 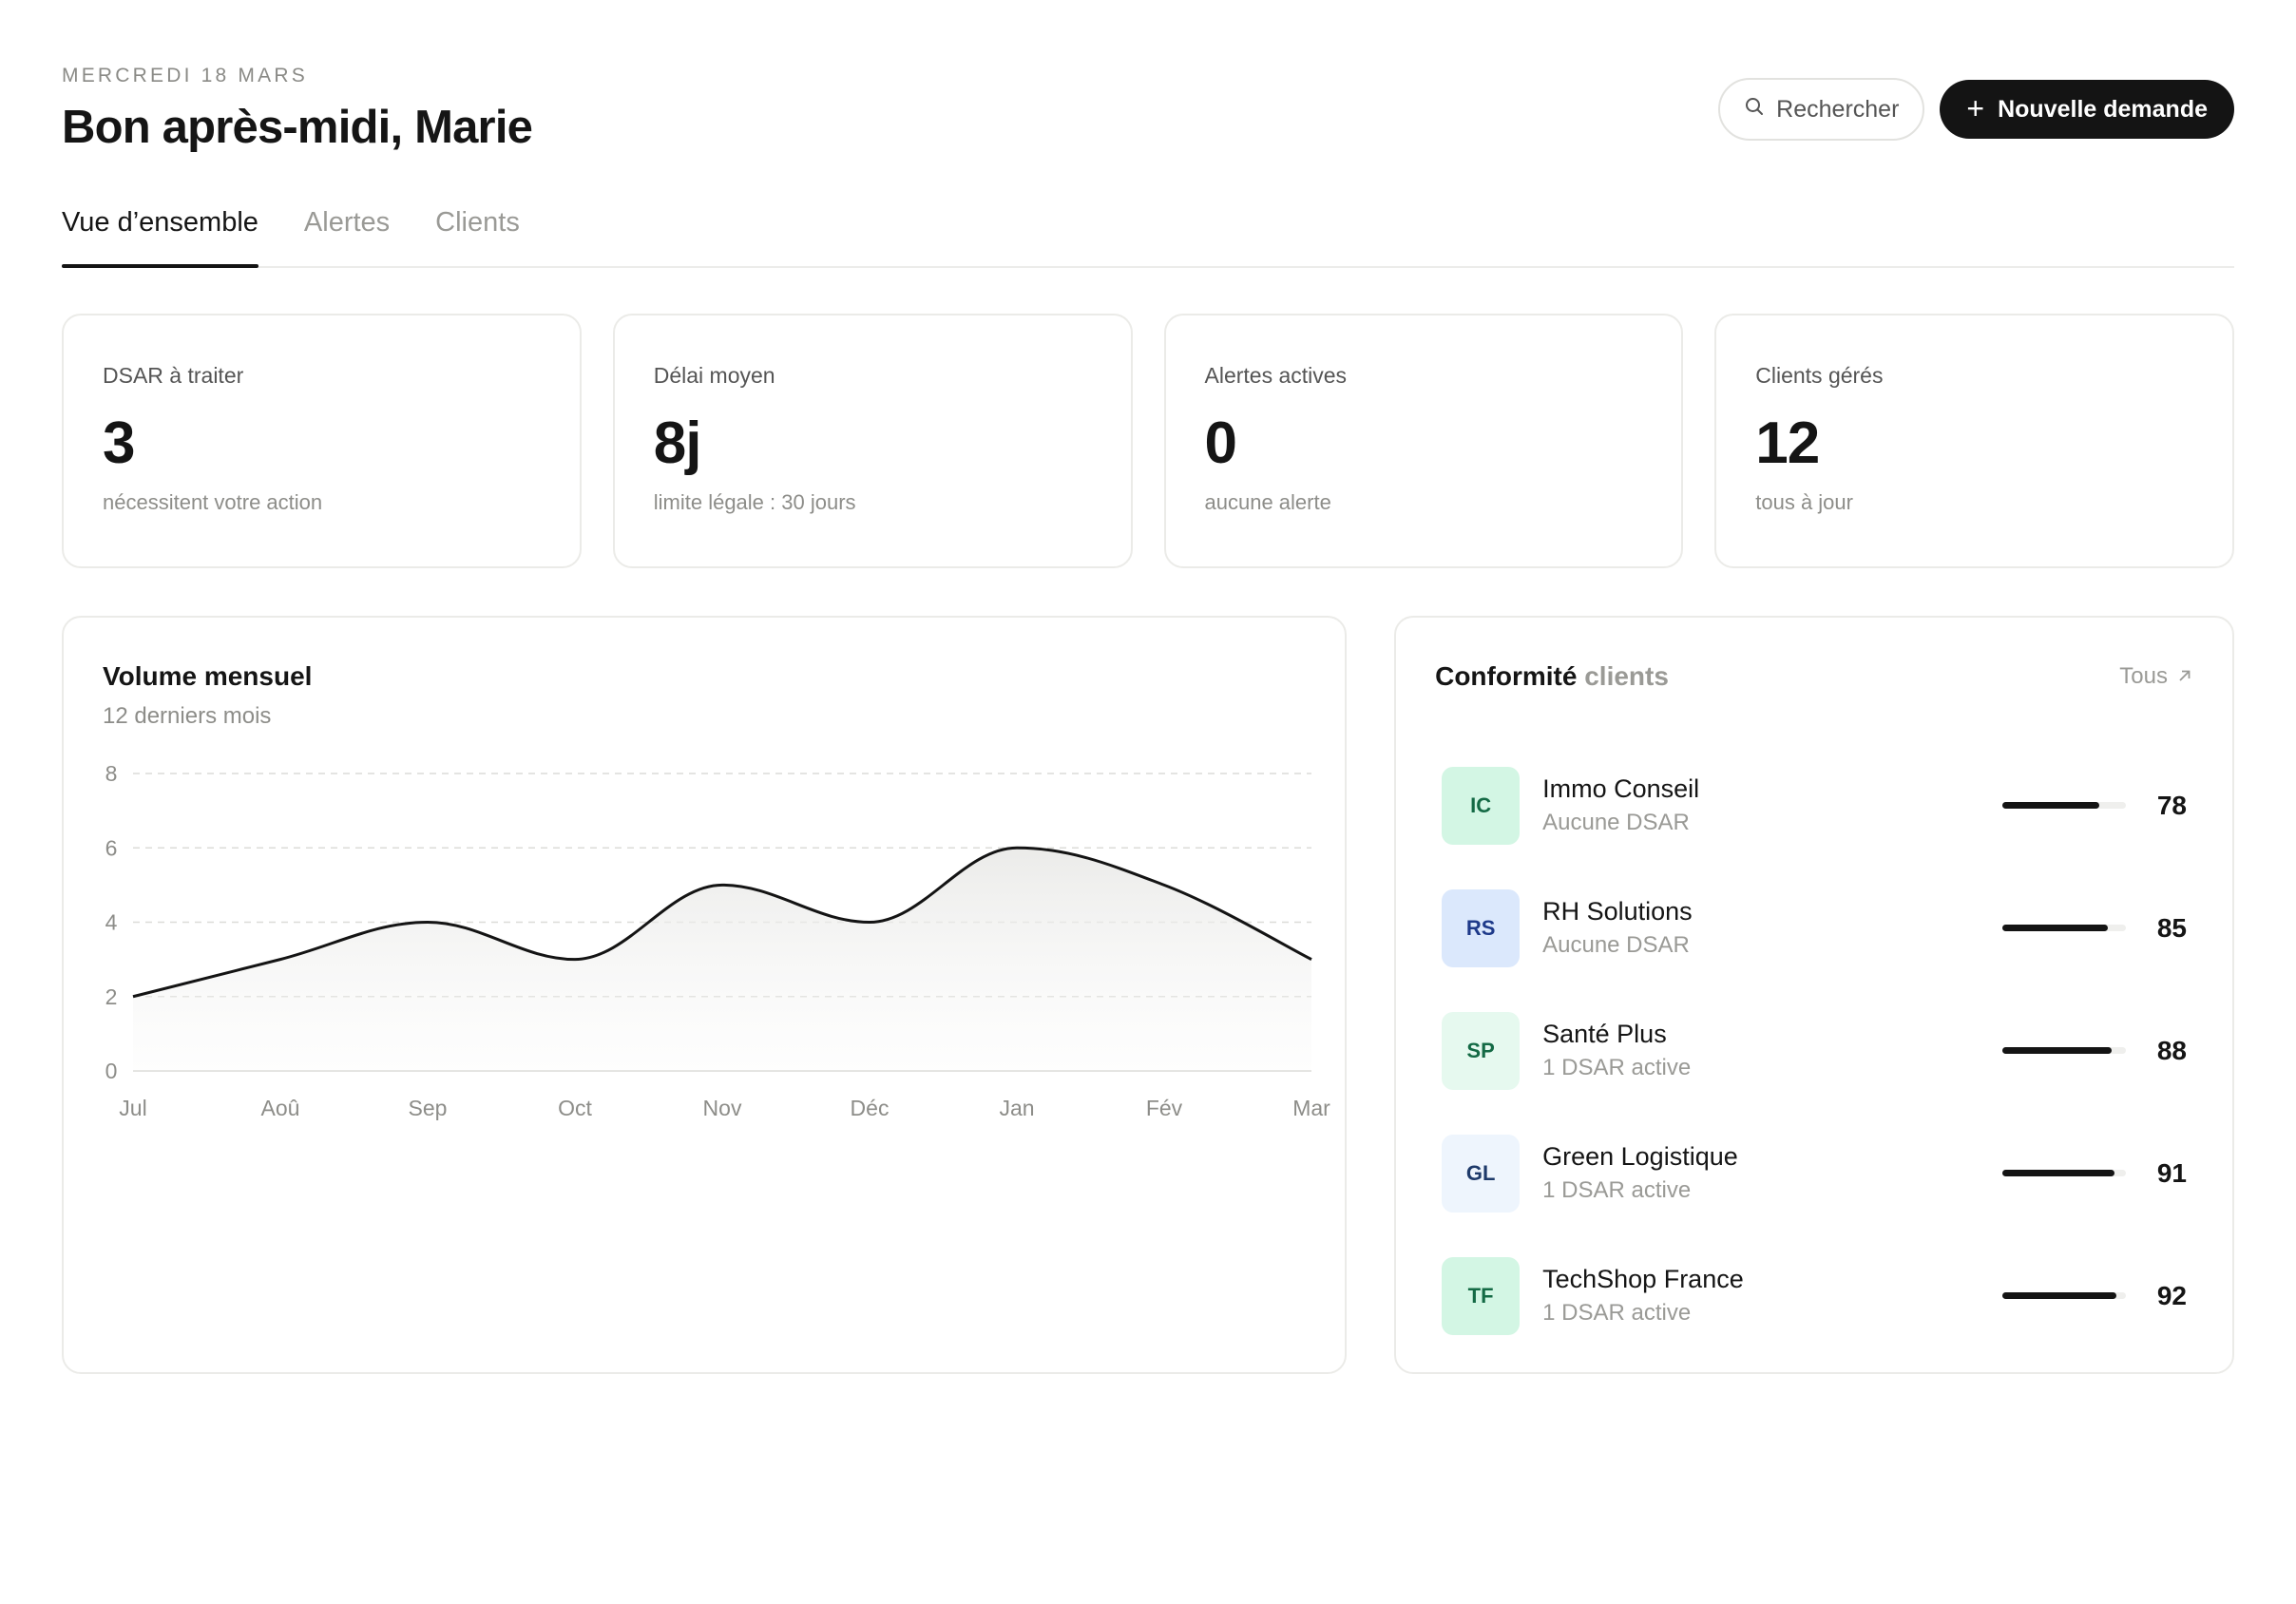 What do you see at coordinates (1481, 1050) in the screenshot?
I see `client-avatar: SP` at bounding box center [1481, 1050].